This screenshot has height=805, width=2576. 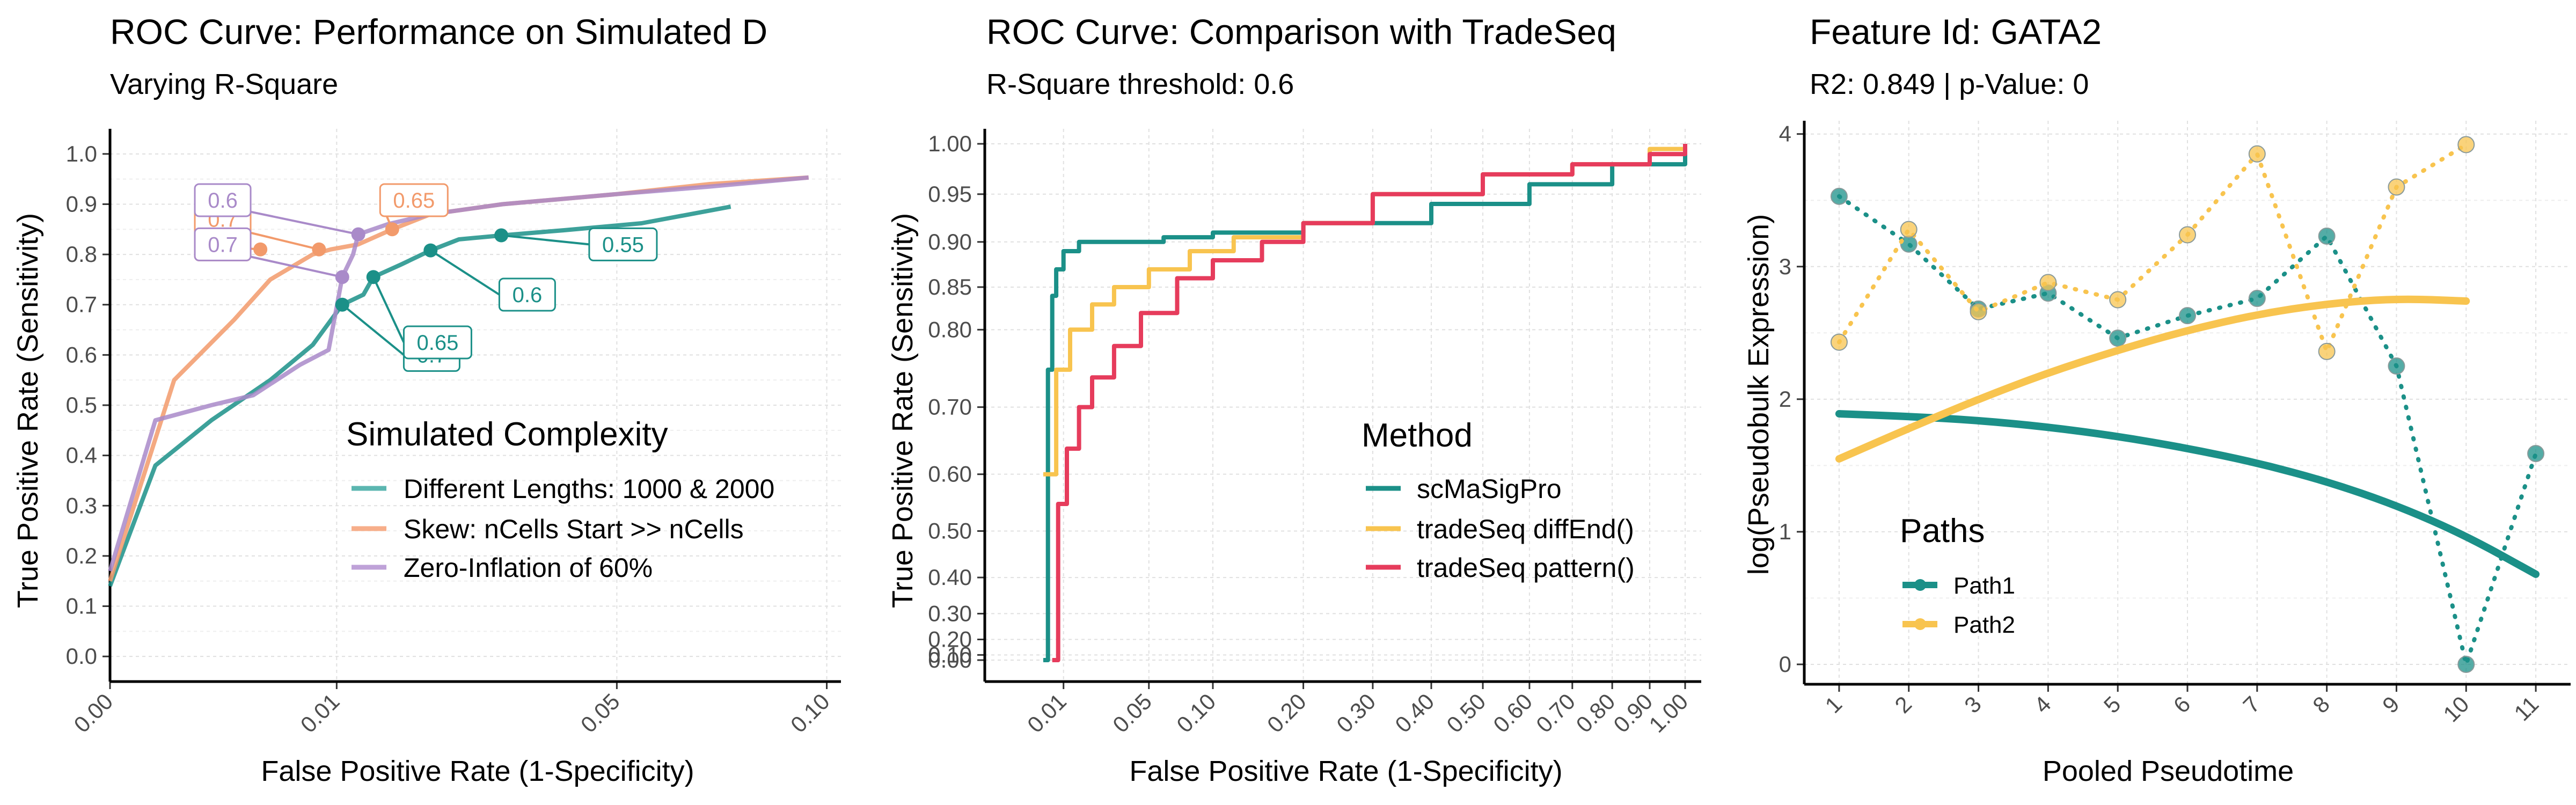 What do you see at coordinates (950, 639) in the screenshot?
I see `panel2-ytick-label: 0.20` at bounding box center [950, 639].